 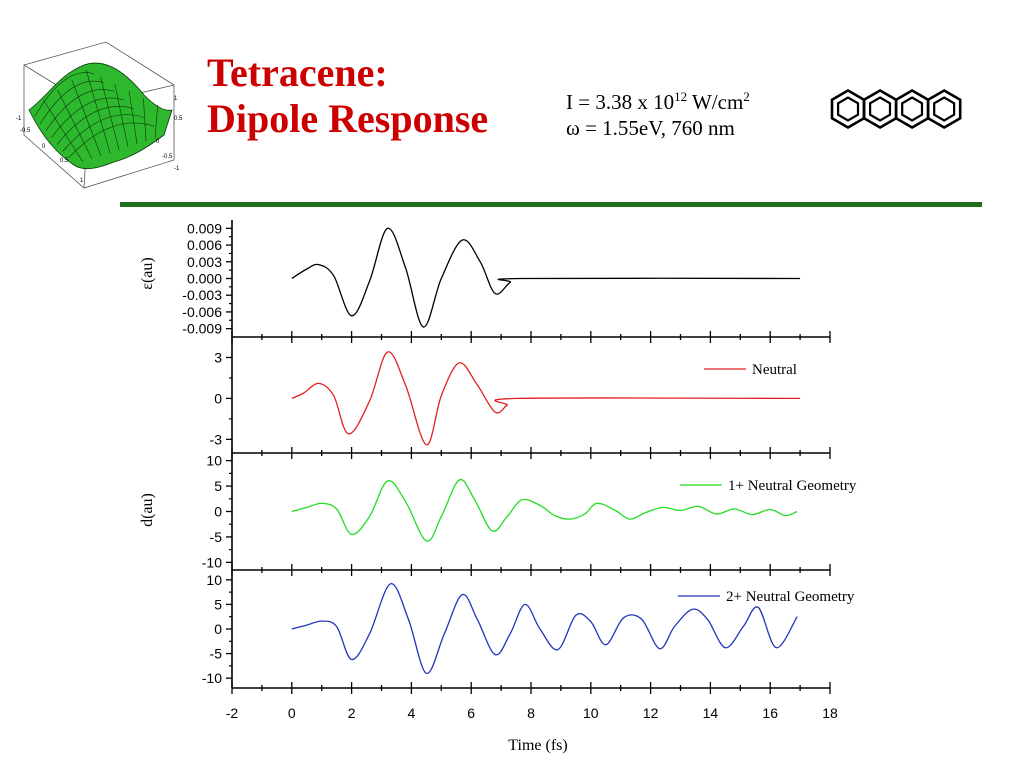 What do you see at coordinates (218, 357) in the screenshot?
I see `y-tick-label: 3` at bounding box center [218, 357].